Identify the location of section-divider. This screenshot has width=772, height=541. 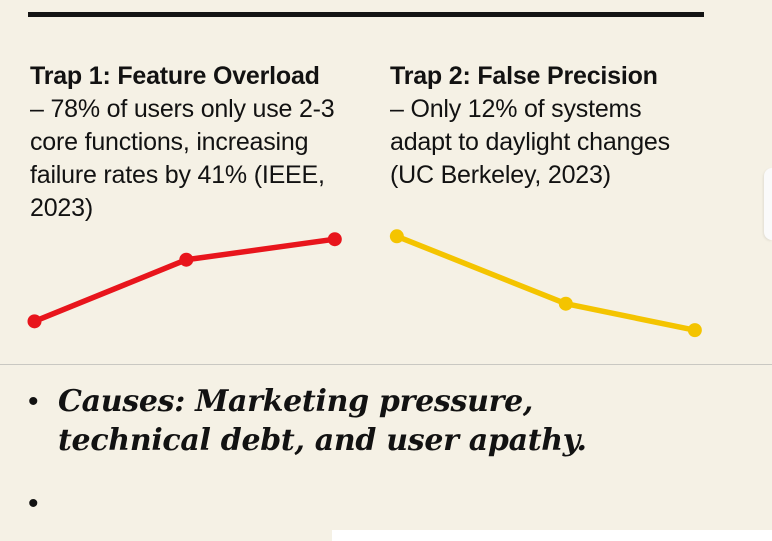
(386, 364).